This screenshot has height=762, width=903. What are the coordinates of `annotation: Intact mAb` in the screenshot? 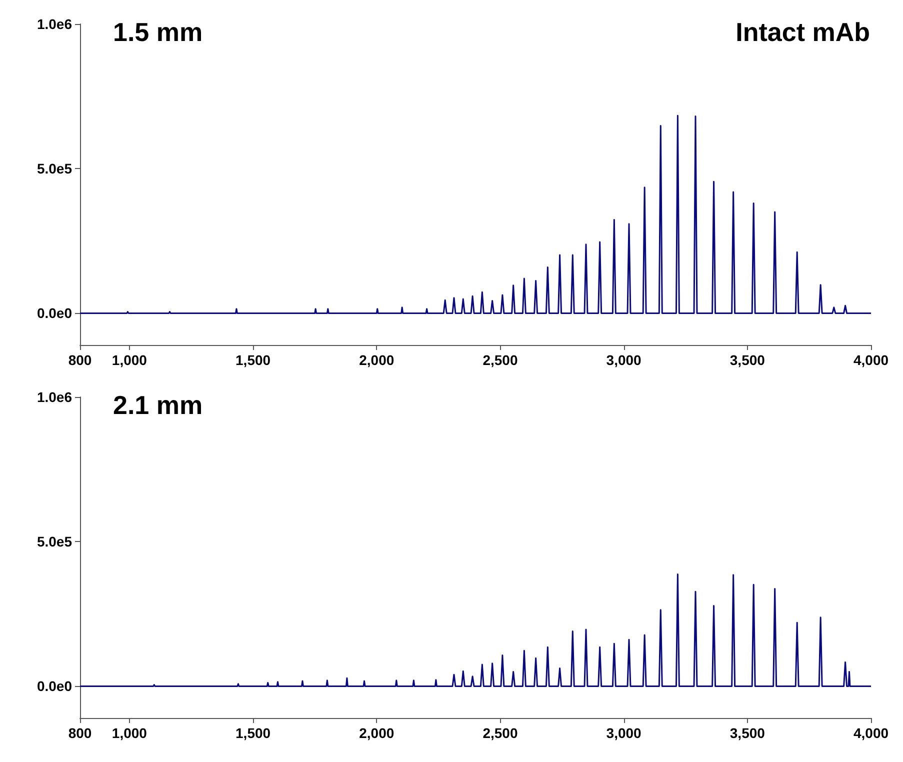 It's located at (803, 32).